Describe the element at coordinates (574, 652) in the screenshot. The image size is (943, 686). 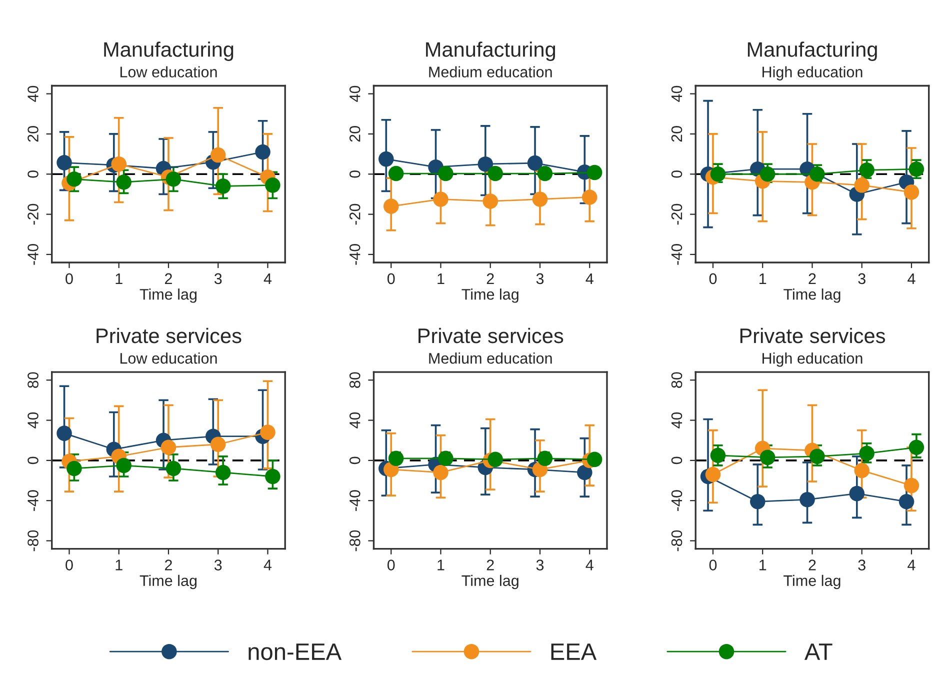
I see `text: EEA` at that location.